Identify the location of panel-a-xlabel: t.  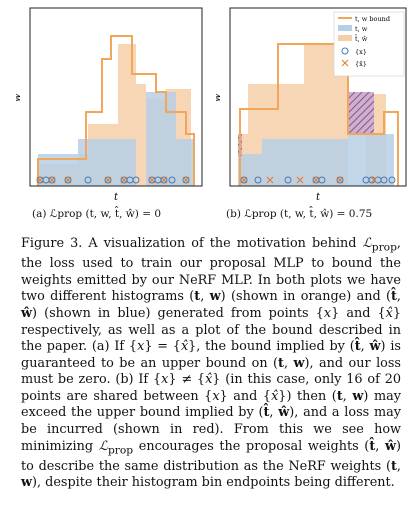
(116, 197).